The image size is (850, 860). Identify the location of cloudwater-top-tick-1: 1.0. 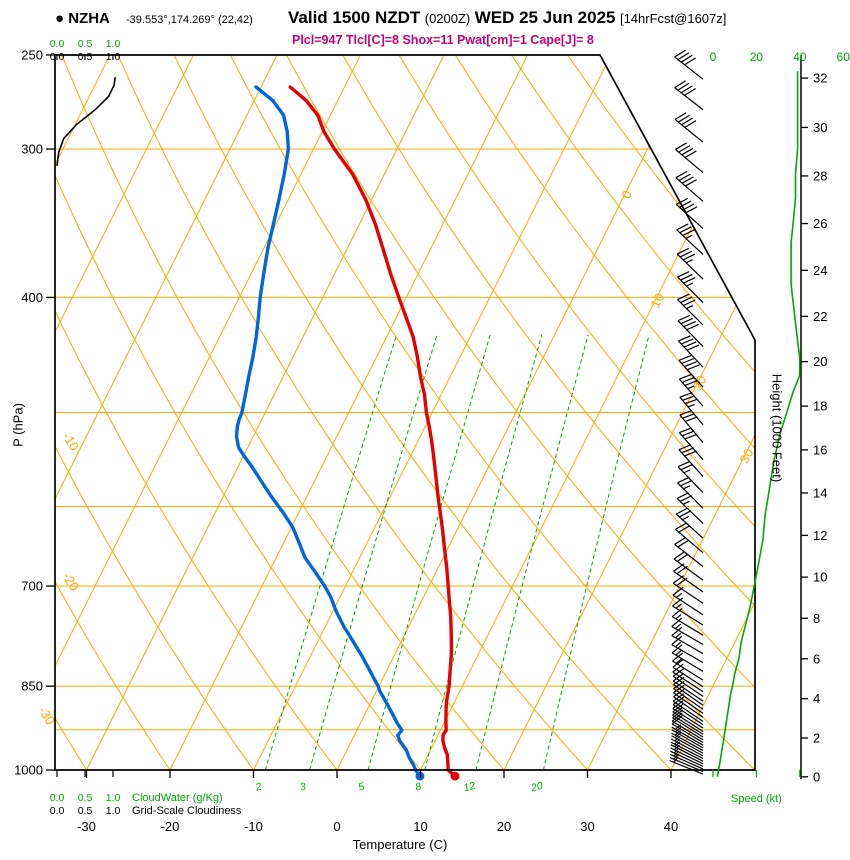
(113, 44).